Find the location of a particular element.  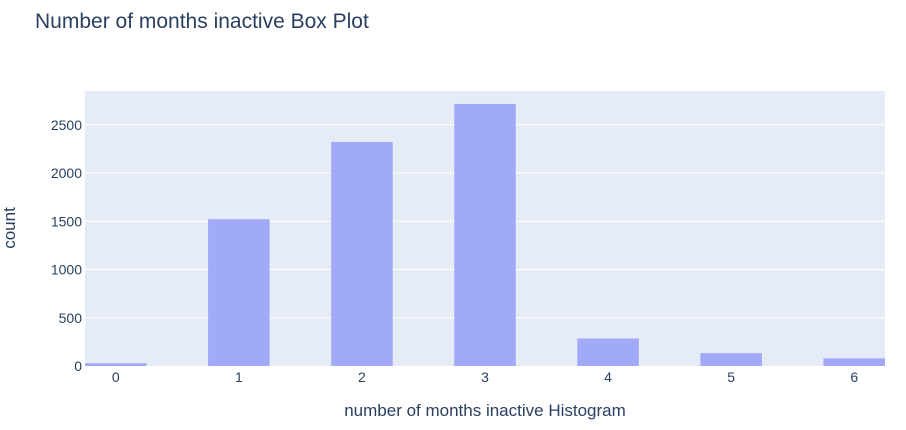

y-tick-label: 2000 is located at coordinates (66, 173).